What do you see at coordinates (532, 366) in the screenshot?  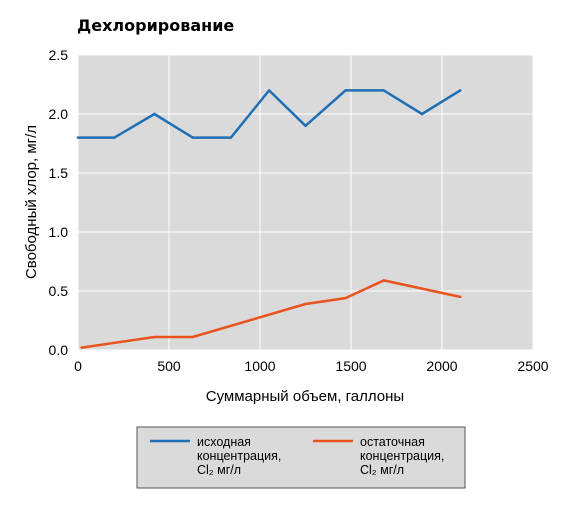 I see `x-tick-label: 2500` at bounding box center [532, 366].